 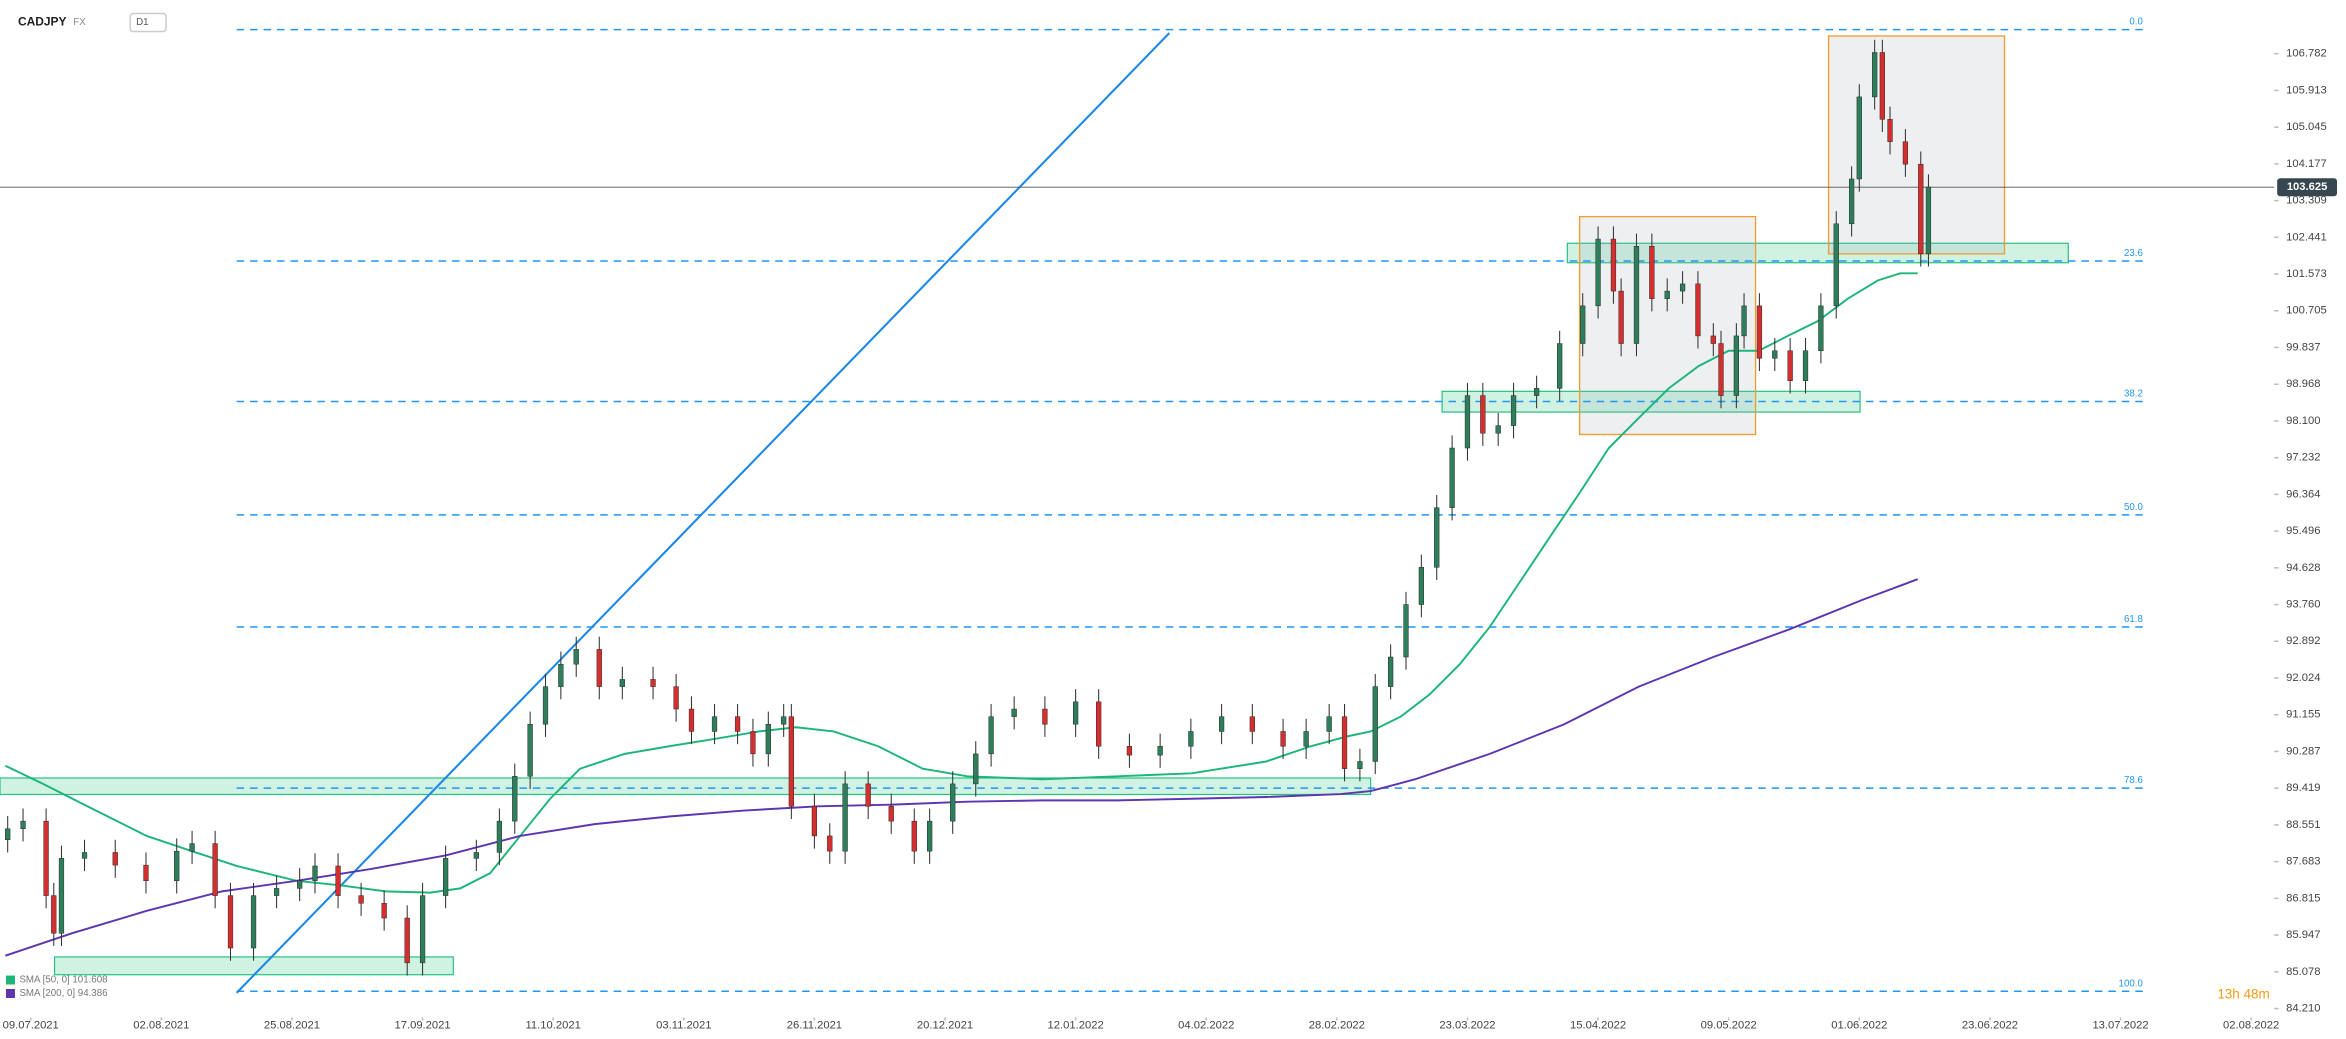 I want to click on y-tick-label: 89.419, so click(x=2303, y=788).